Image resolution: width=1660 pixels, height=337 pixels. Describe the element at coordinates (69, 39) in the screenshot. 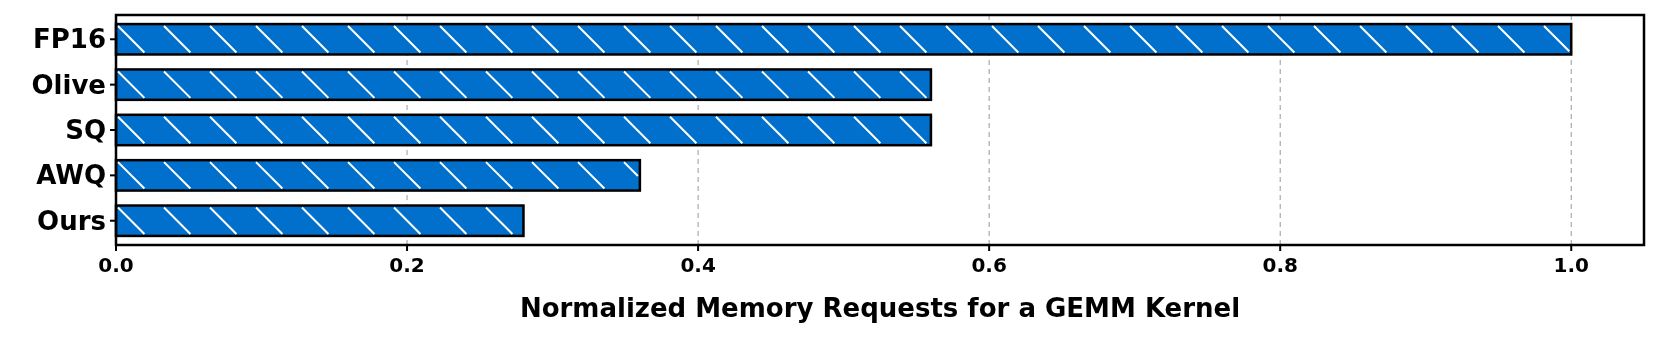

I see `y-tick-label: FP16` at that location.